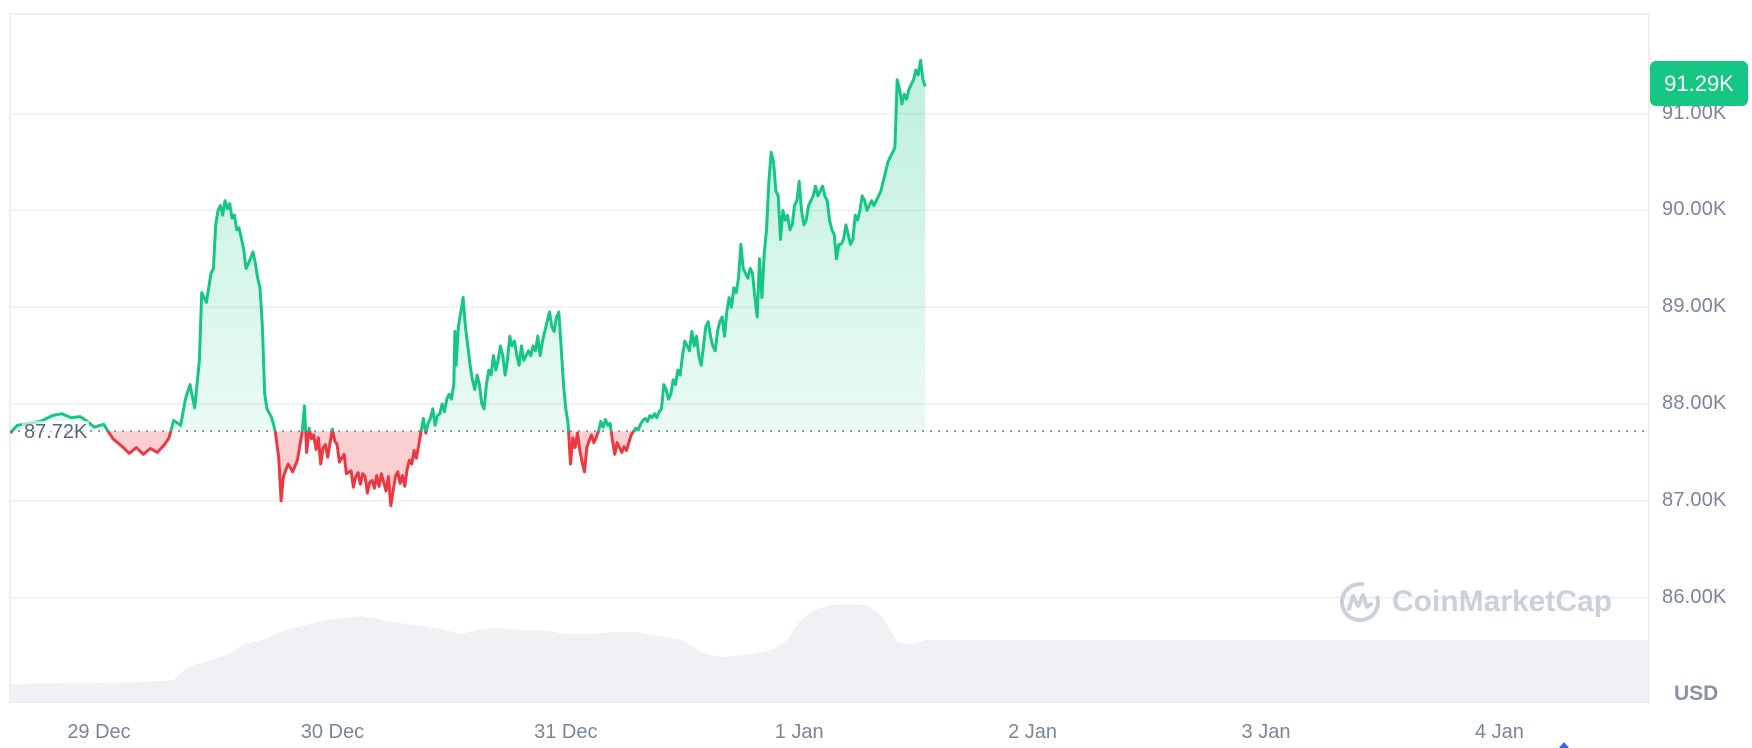 This screenshot has height=748, width=1752. I want to click on price-line-down, so click(325, 469).